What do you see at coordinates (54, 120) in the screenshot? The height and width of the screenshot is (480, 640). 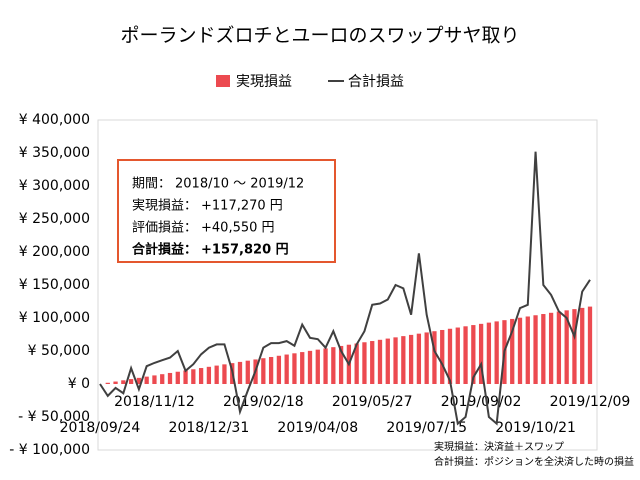 I see `y-tick-label: ¥ 400,000` at bounding box center [54, 120].